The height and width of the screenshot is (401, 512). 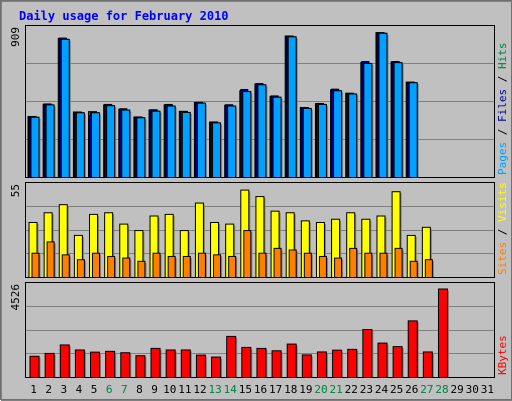 What do you see at coordinates (502, 158) in the screenshot?
I see `side-label-pages: Pages` at bounding box center [502, 158].